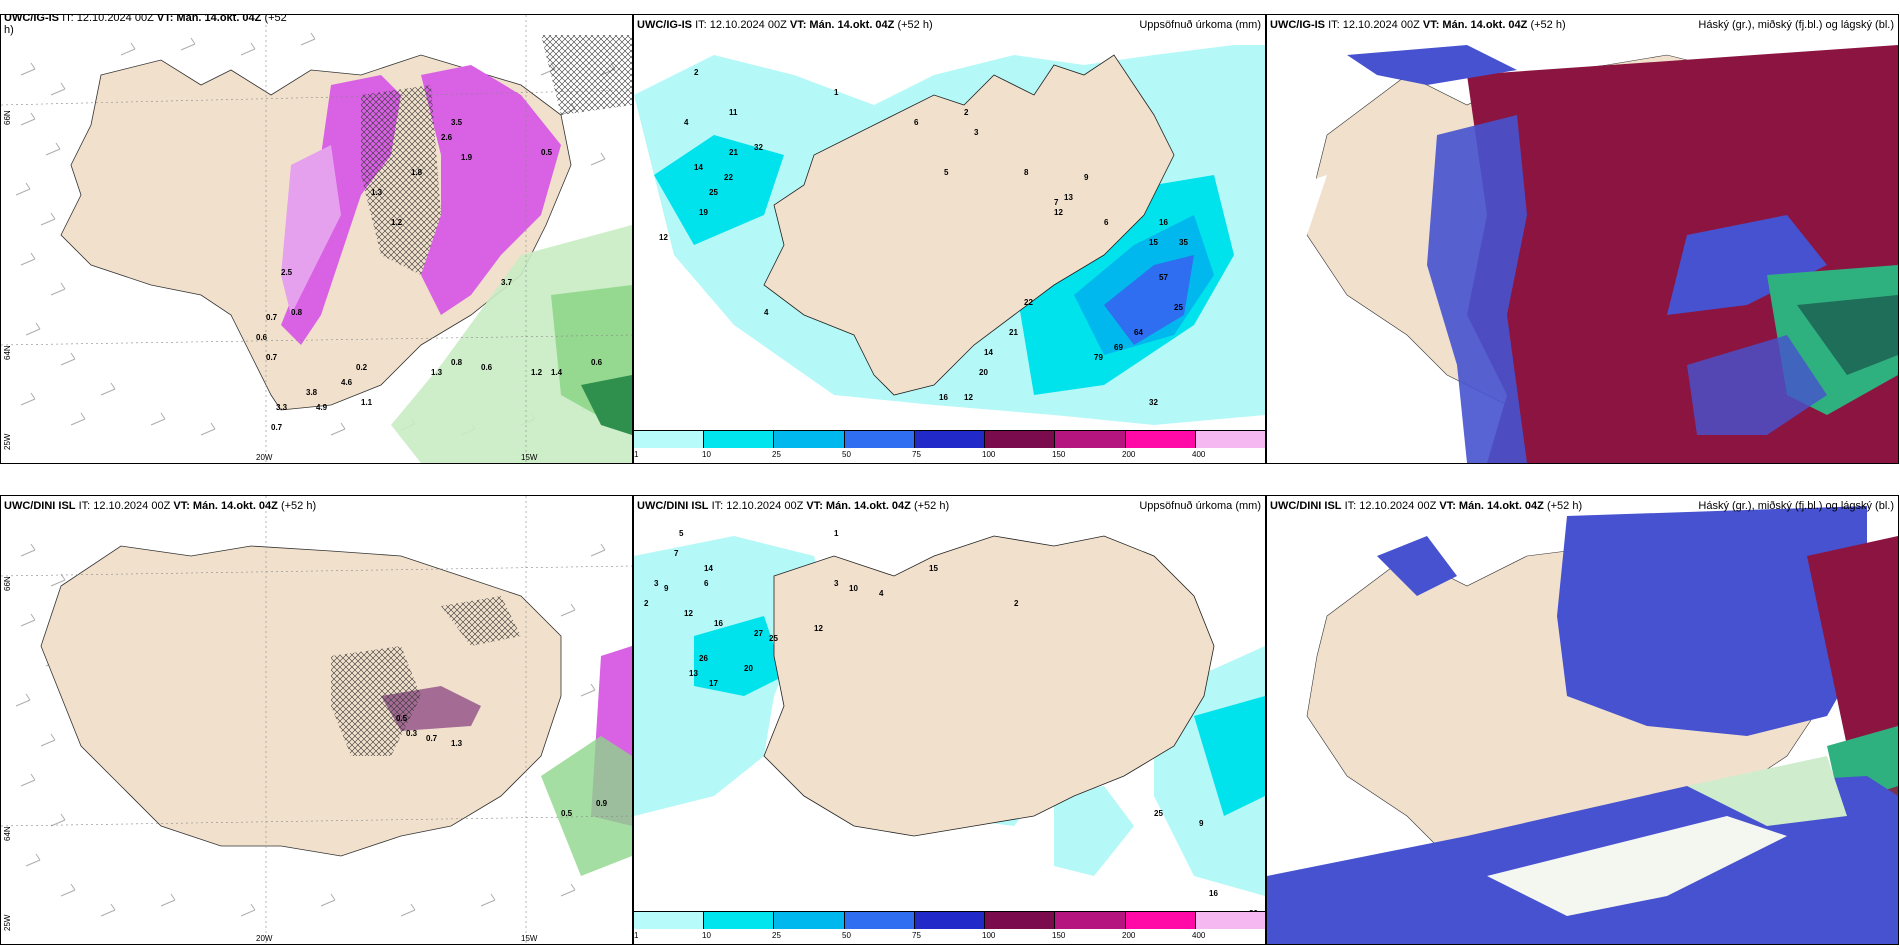 The height and width of the screenshot is (950, 1900). I want to click on precip-values-bot-left: 0.5 0.3 0.7 1.3 0.5 0.9, so click(502, 766).